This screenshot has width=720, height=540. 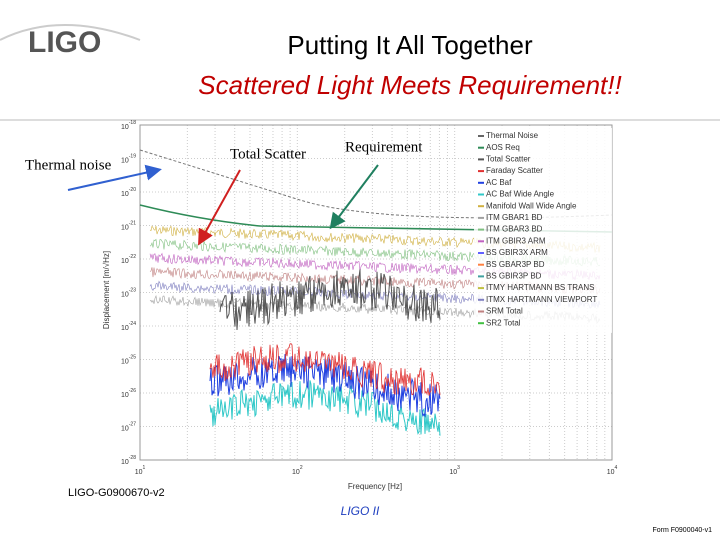 What do you see at coordinates (616, 468) in the screenshot?
I see `tick-exponent: 4` at bounding box center [616, 468].